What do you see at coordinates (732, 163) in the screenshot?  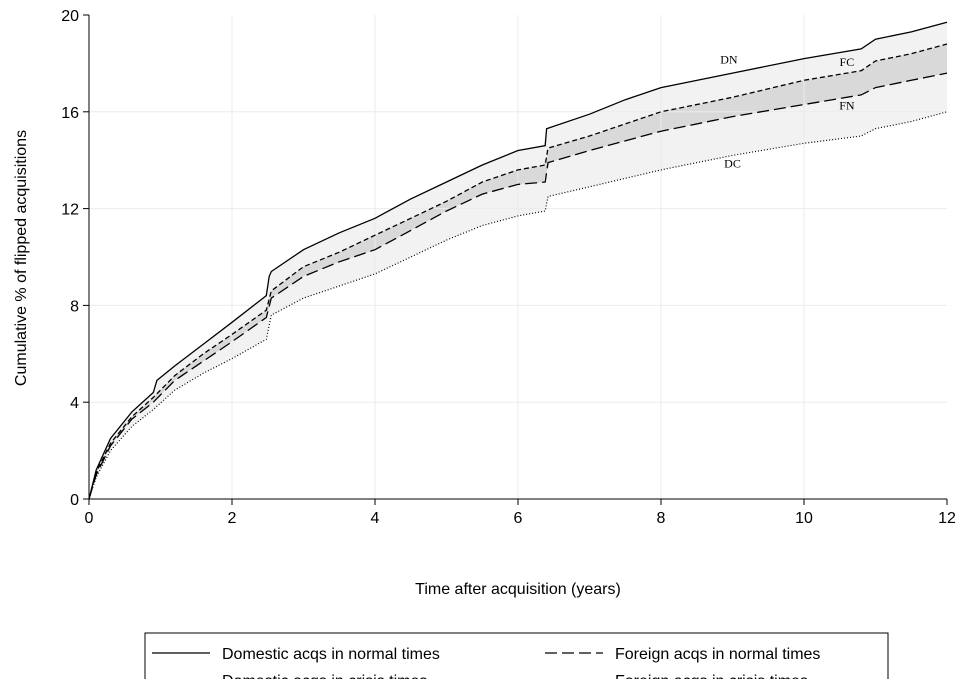 I see `curve-label-dc: DC` at bounding box center [732, 163].